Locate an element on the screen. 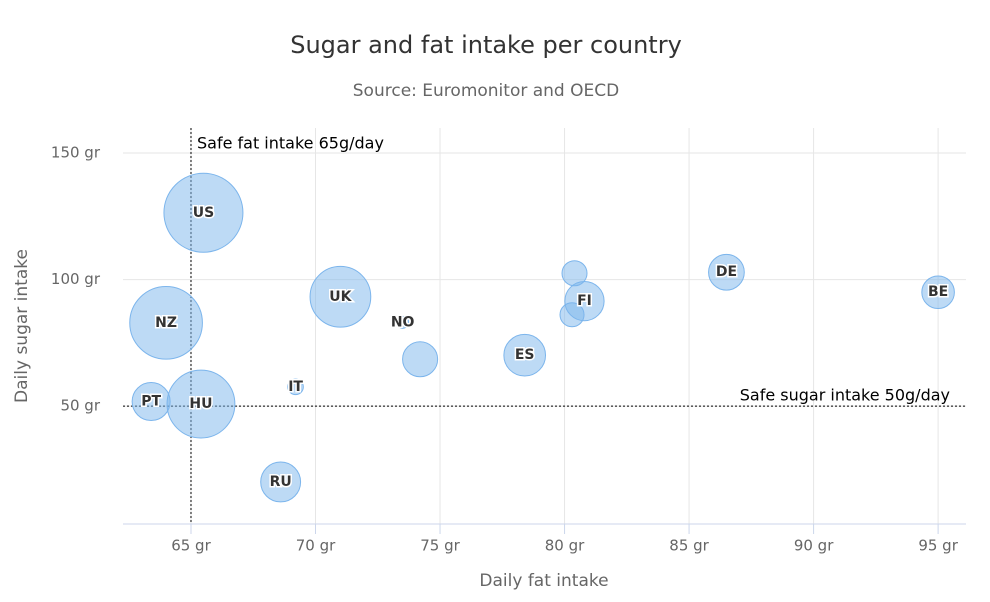  y-tick-label: 100 gr is located at coordinates (76, 279).